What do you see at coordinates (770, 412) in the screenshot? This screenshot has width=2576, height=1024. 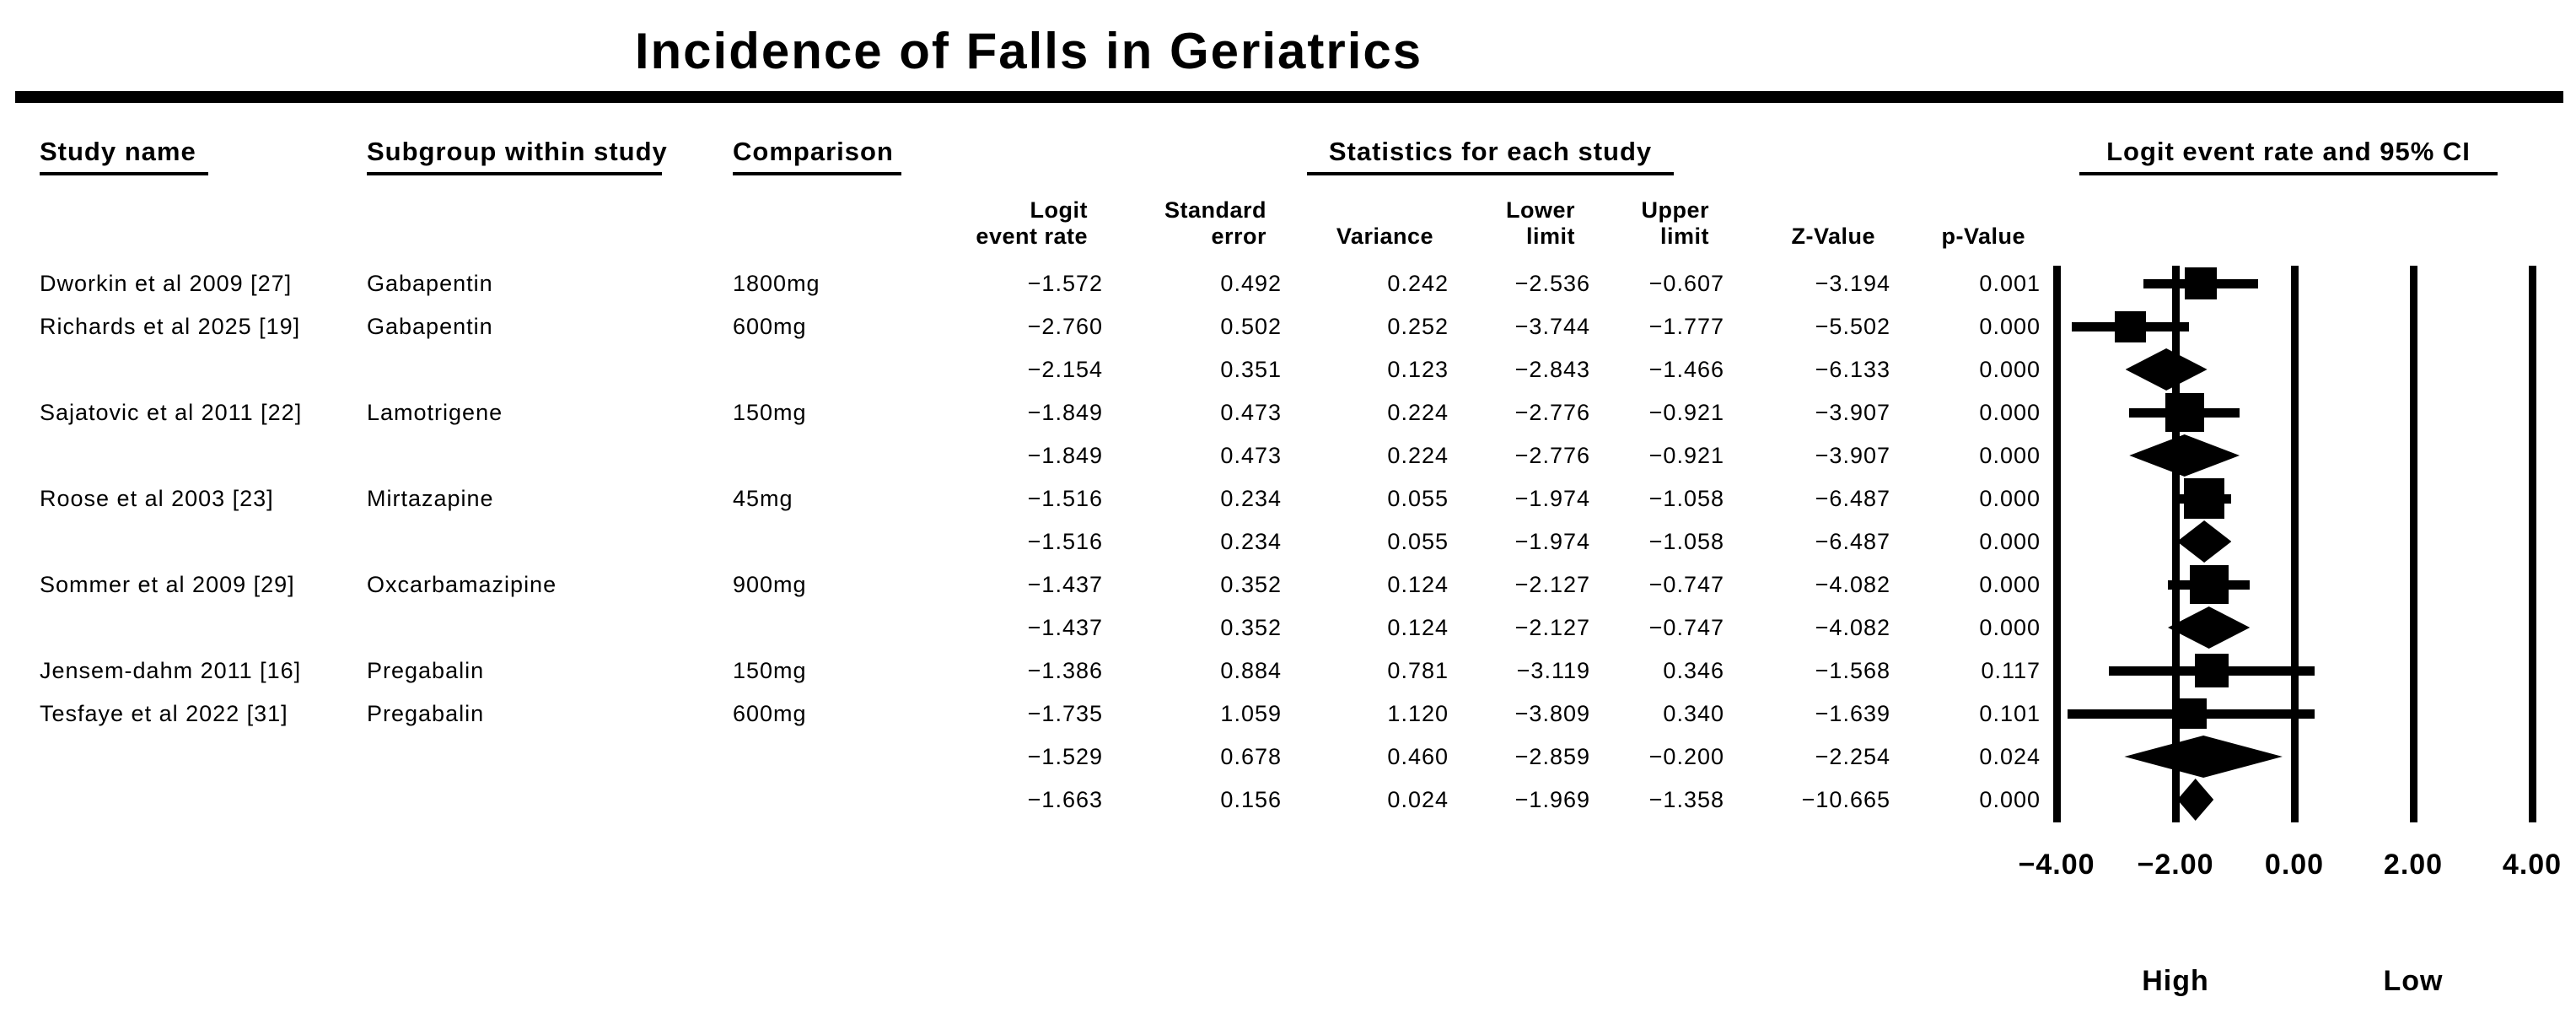 I see `cell-comparison: 150mg` at bounding box center [770, 412].